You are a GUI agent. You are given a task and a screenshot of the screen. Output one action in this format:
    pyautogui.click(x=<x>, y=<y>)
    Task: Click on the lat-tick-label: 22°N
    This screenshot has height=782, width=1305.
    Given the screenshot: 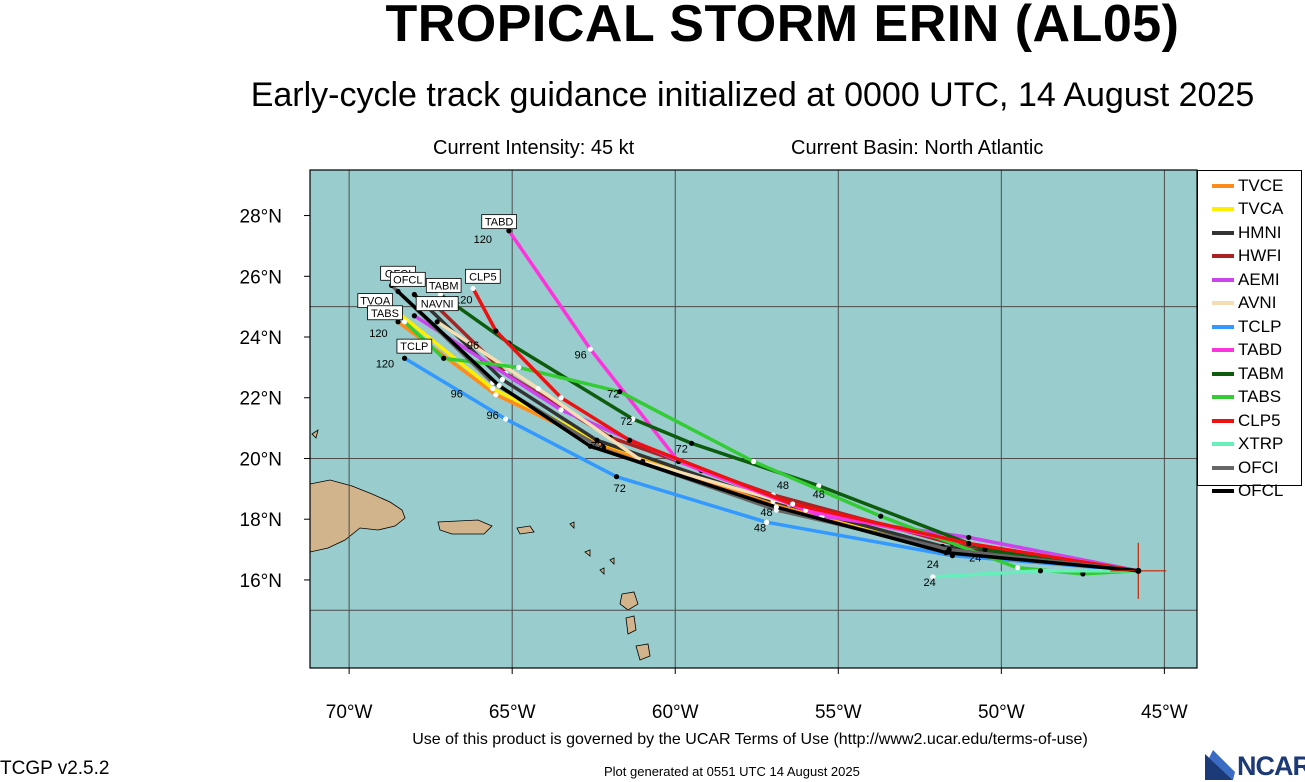 What is the action you would take?
    pyautogui.click(x=261, y=399)
    